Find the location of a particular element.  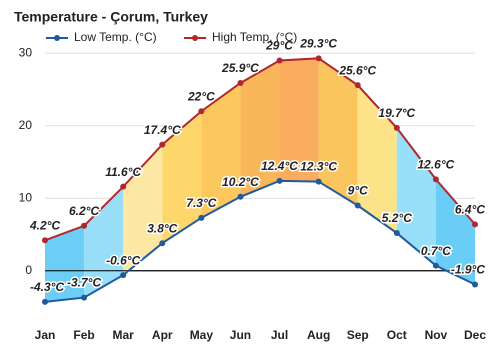

y-tick-label: 10 is located at coordinates (26, 197).